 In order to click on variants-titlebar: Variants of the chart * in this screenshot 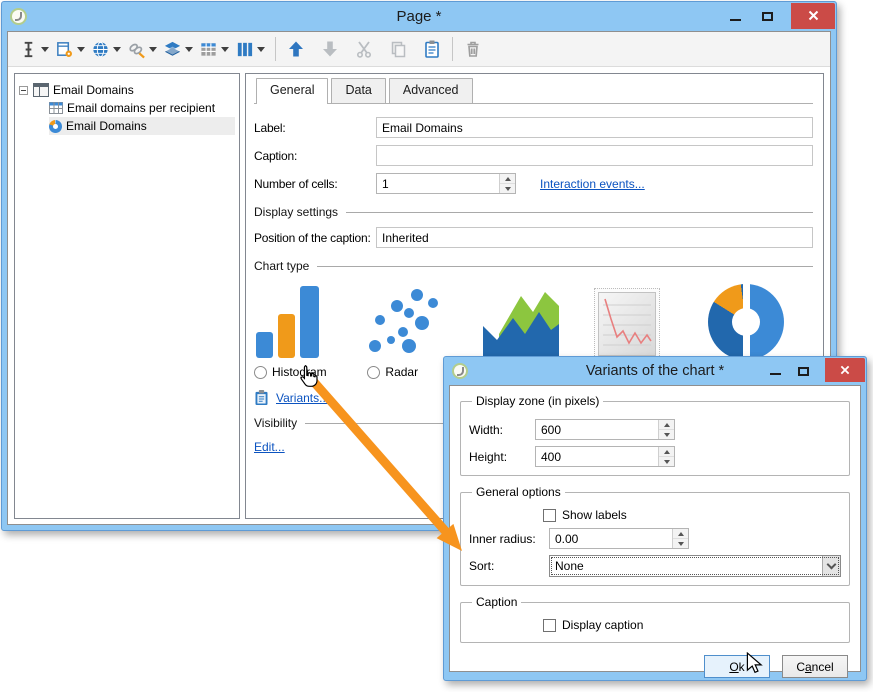, I will do `click(655, 371)`.